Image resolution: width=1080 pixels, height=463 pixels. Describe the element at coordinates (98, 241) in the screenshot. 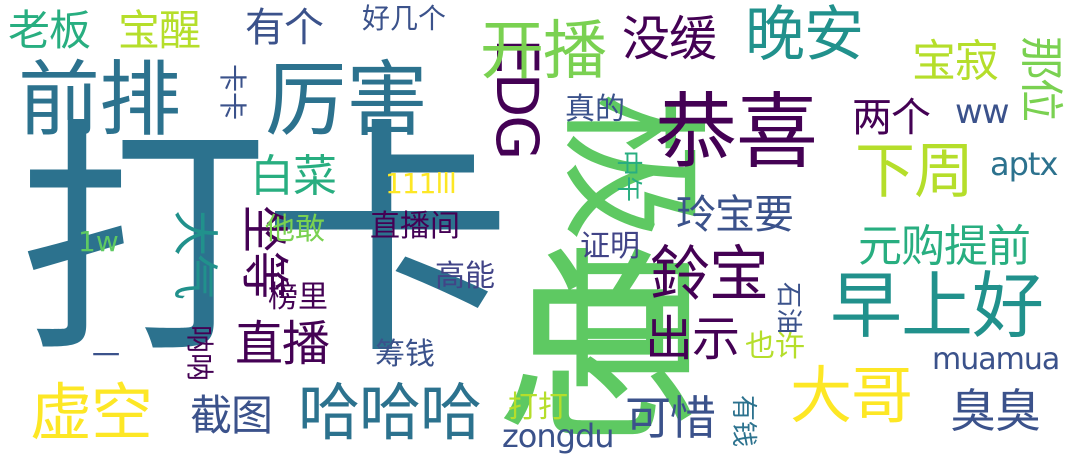

I see `word-45: 1w` at that location.